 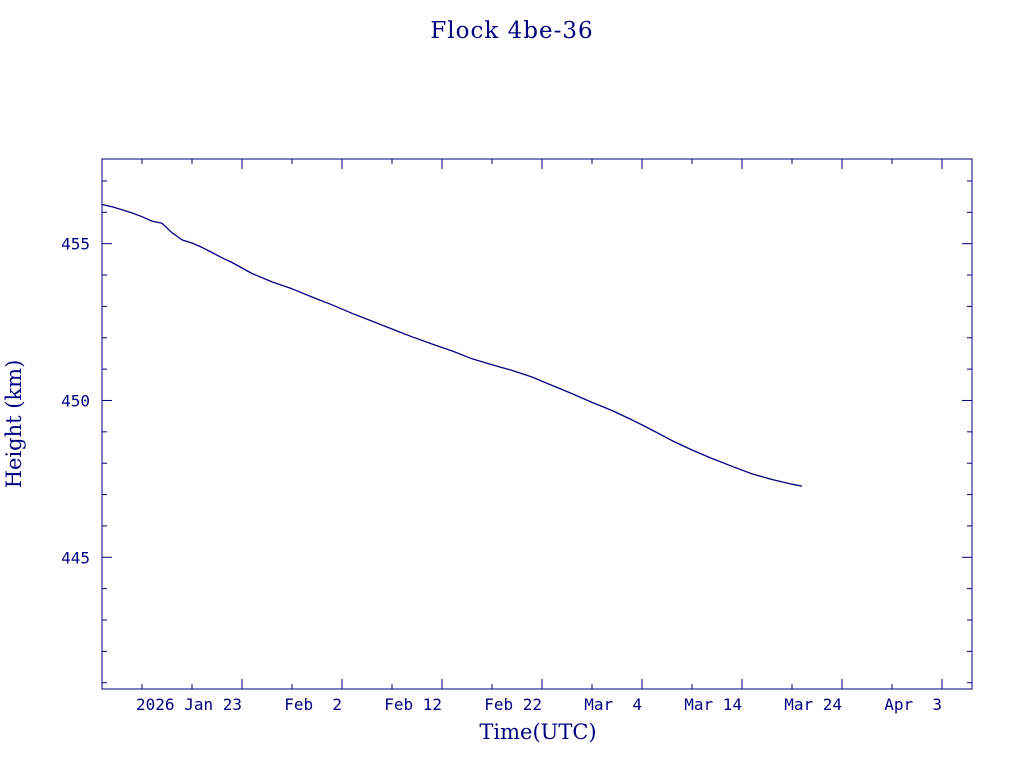 What do you see at coordinates (413, 704) in the screenshot?
I see `x-tick-label: Feb 12` at bounding box center [413, 704].